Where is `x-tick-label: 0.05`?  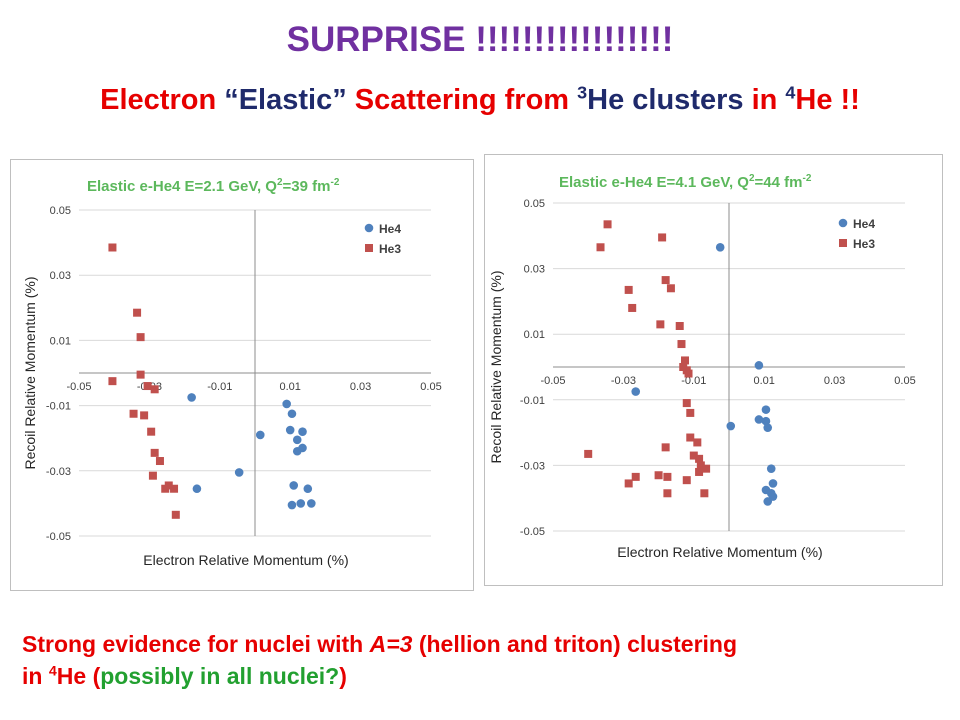
x-tick-label: 0.05 is located at coordinates (904, 381).